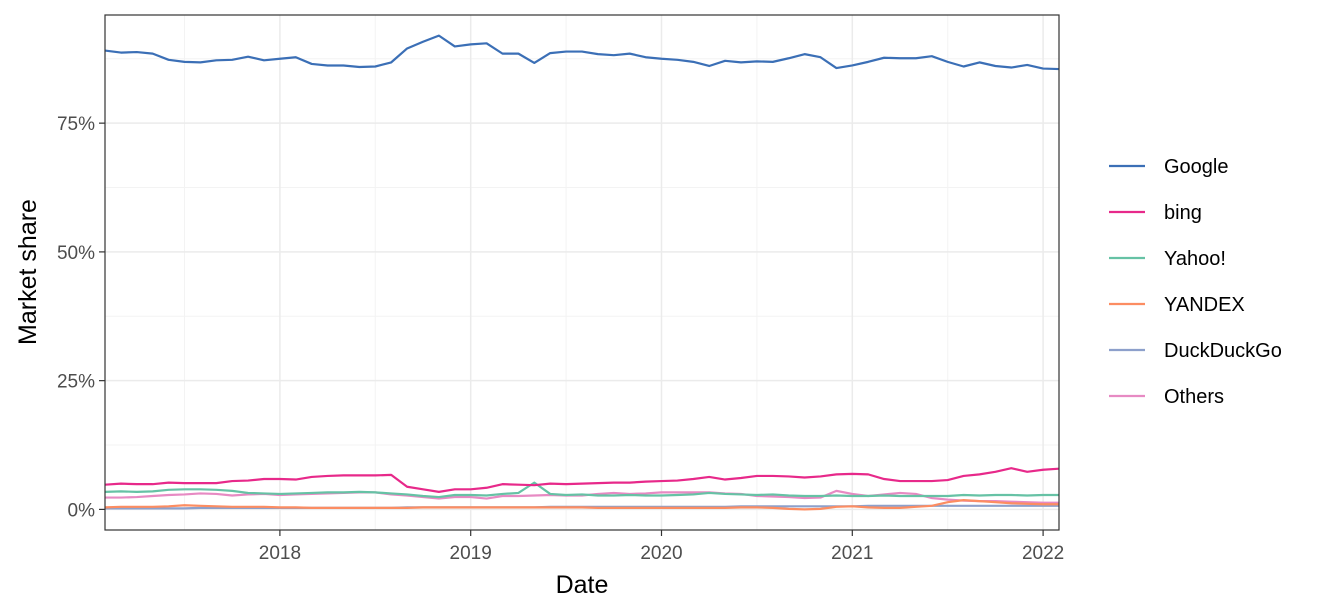 The image size is (1344, 614). I want to click on series-line-bing, so click(582, 480).